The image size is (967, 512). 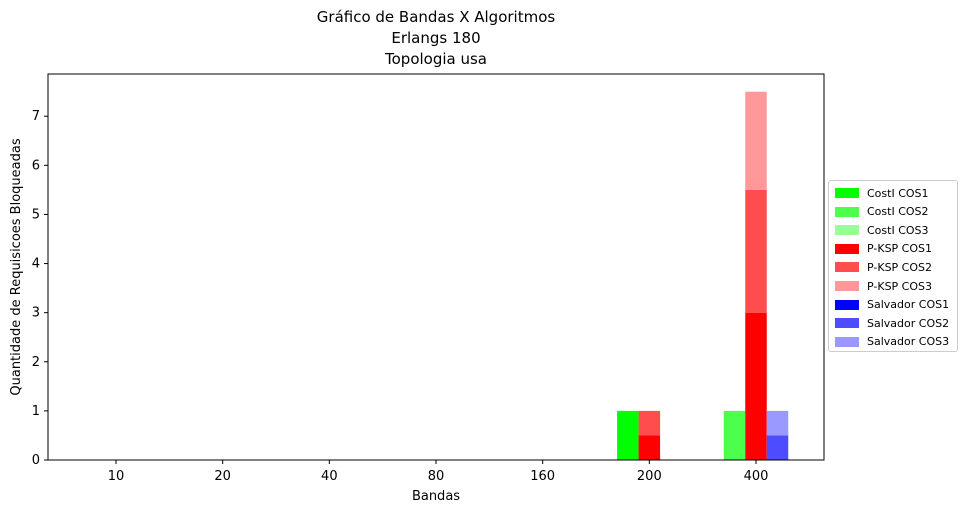 I want to click on legend-label: P-KSP COS1, so click(x=900, y=249).